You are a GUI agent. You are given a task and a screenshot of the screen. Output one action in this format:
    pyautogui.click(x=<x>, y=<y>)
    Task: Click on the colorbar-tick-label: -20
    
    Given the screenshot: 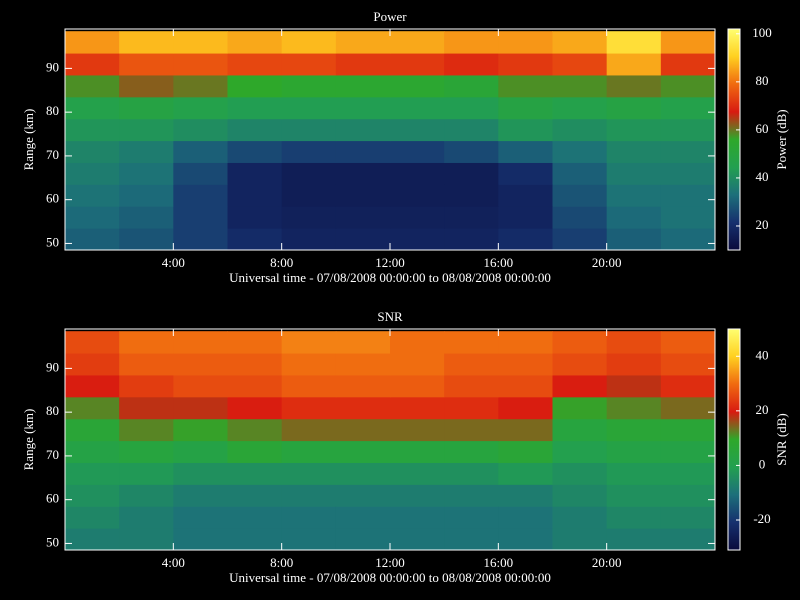 What is the action you would take?
    pyautogui.click(x=761, y=518)
    